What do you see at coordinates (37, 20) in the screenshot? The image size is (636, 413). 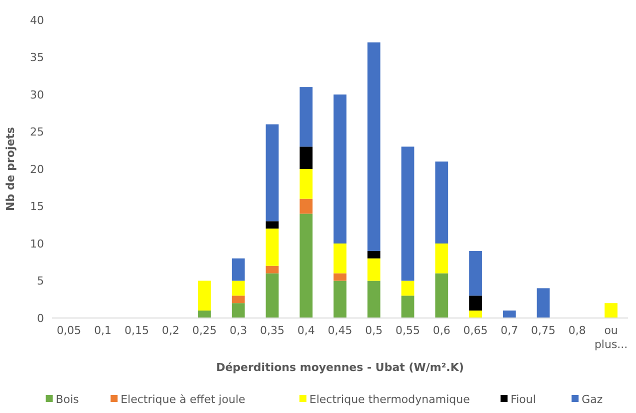 I see `y-tick-label: 40` at bounding box center [37, 20].